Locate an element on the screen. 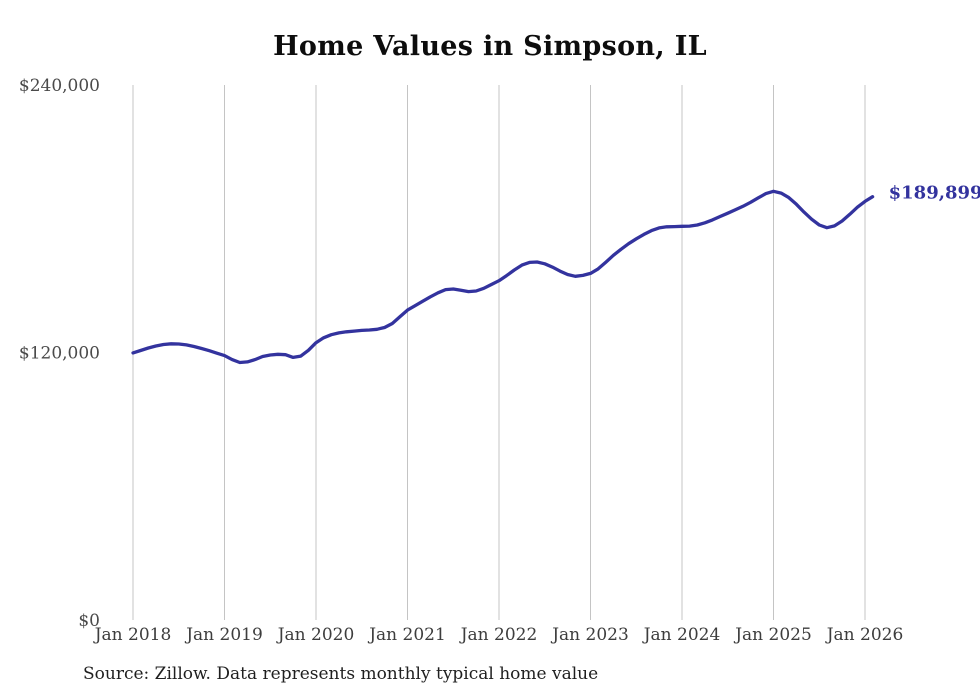 The image size is (980, 699). y-tick-label: $0 is located at coordinates (89, 621).